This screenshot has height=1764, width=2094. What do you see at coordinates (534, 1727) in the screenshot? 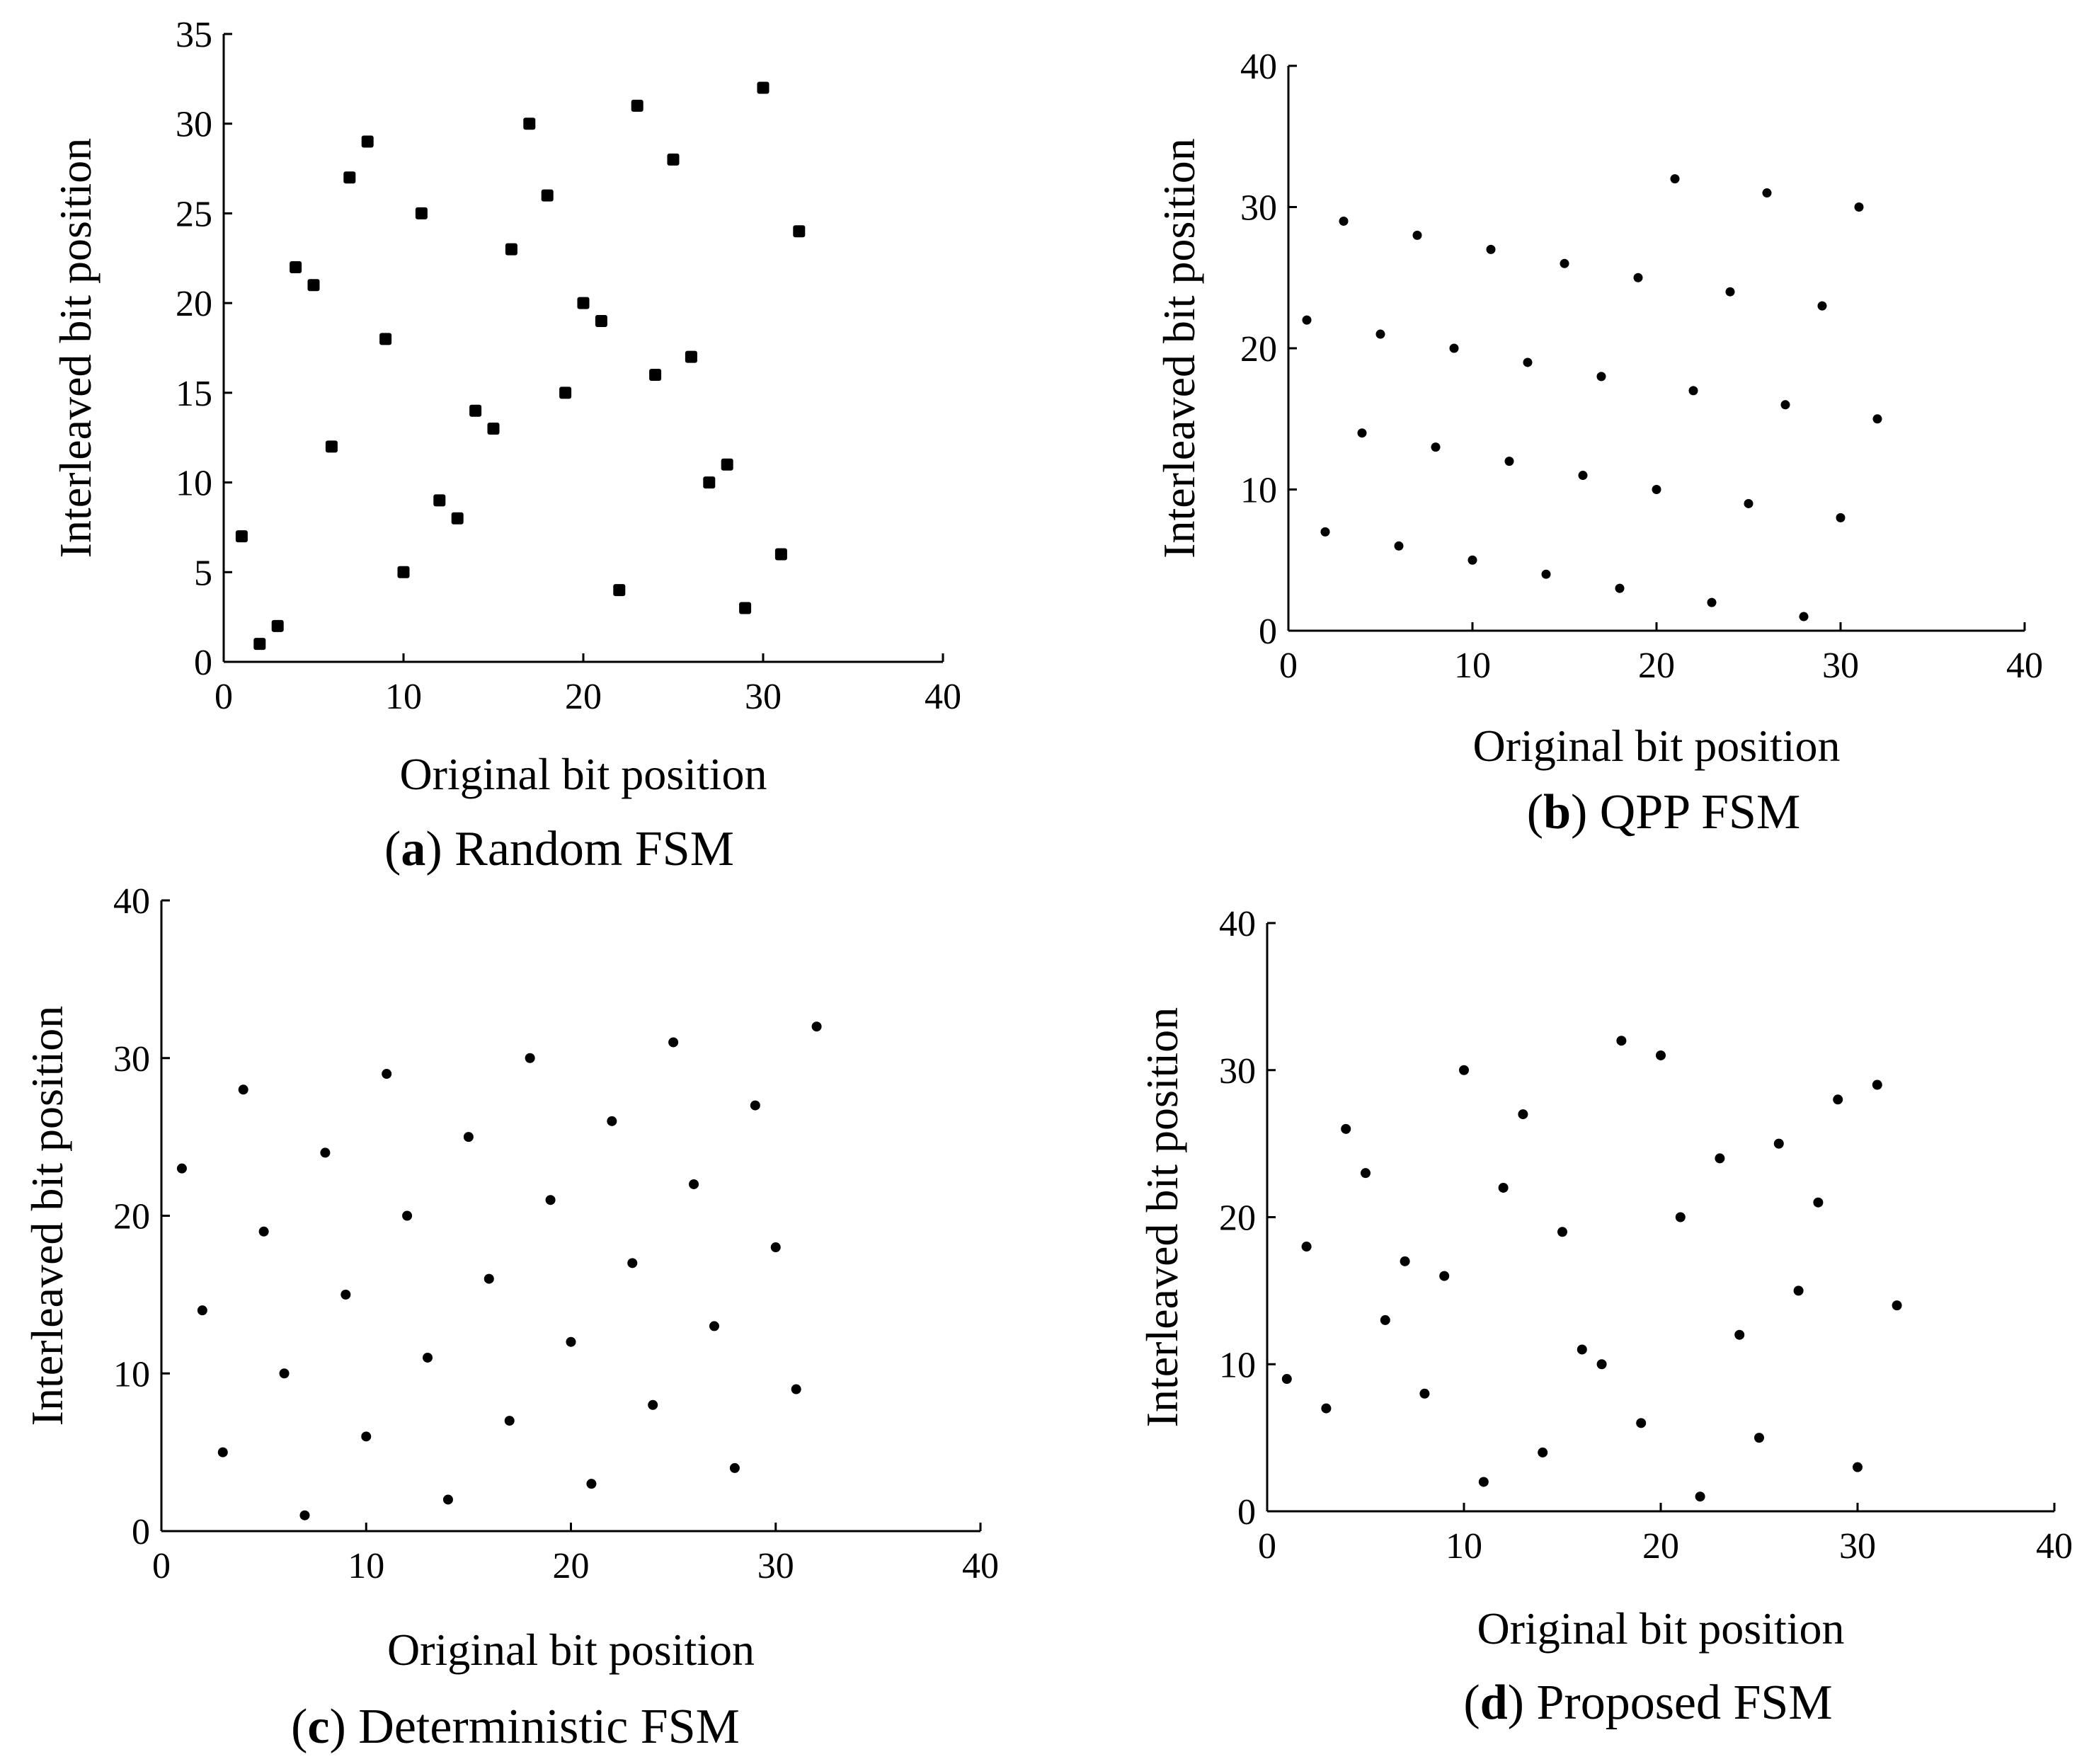
I see `caption-text: ) Deterministic FSM` at bounding box center [534, 1727].